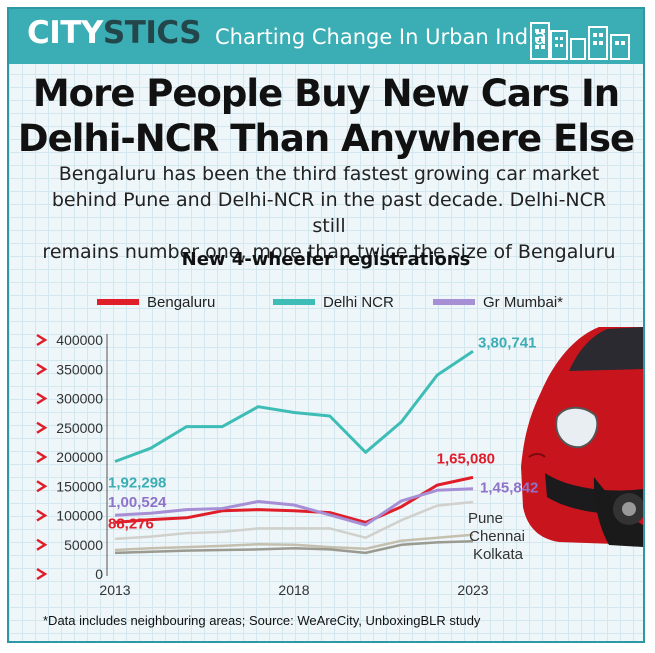  What do you see at coordinates (83, 545) in the screenshot?
I see `y-tick-label: 50000` at bounding box center [83, 545].